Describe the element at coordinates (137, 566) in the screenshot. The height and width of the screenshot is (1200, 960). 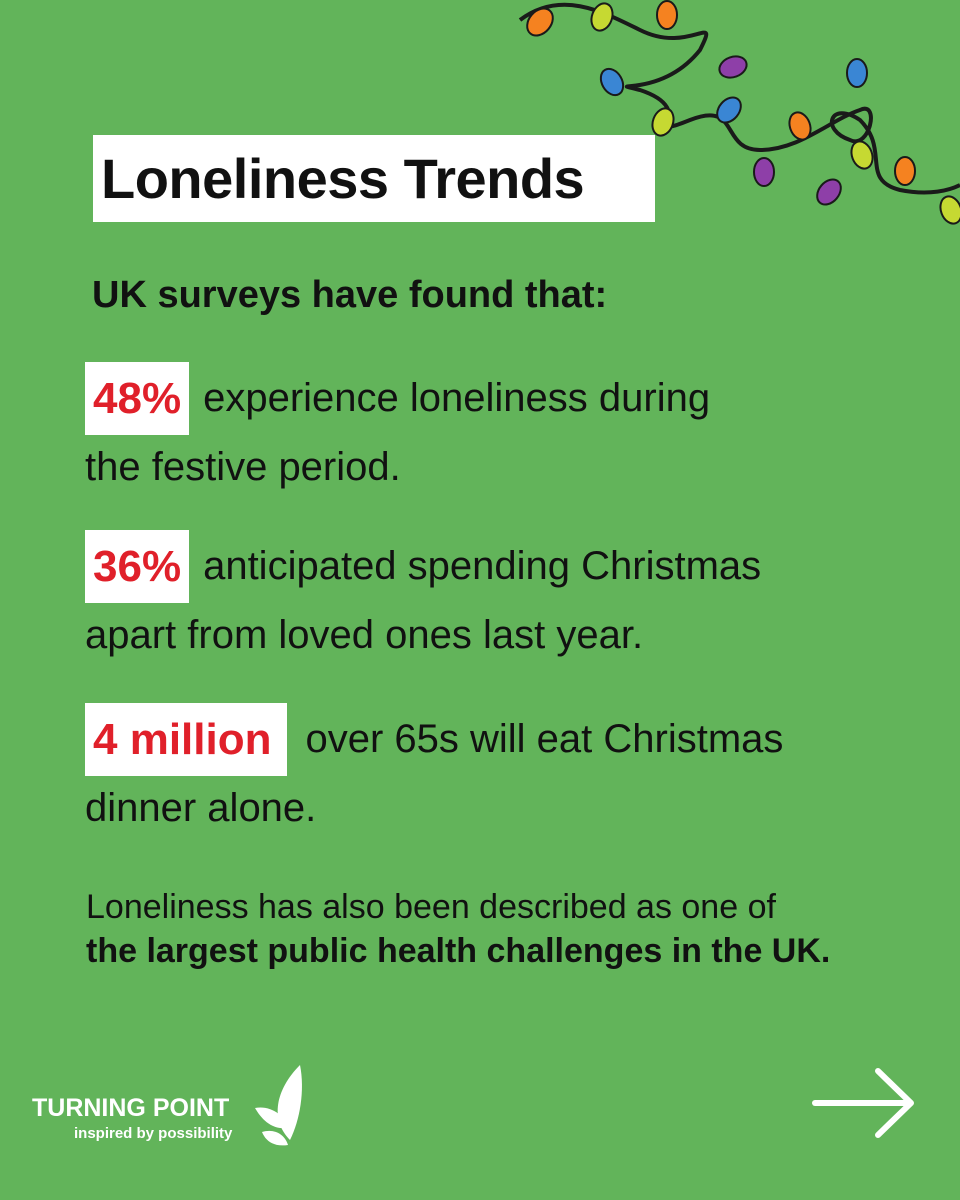
I see `stat-figure: 36%` at that location.